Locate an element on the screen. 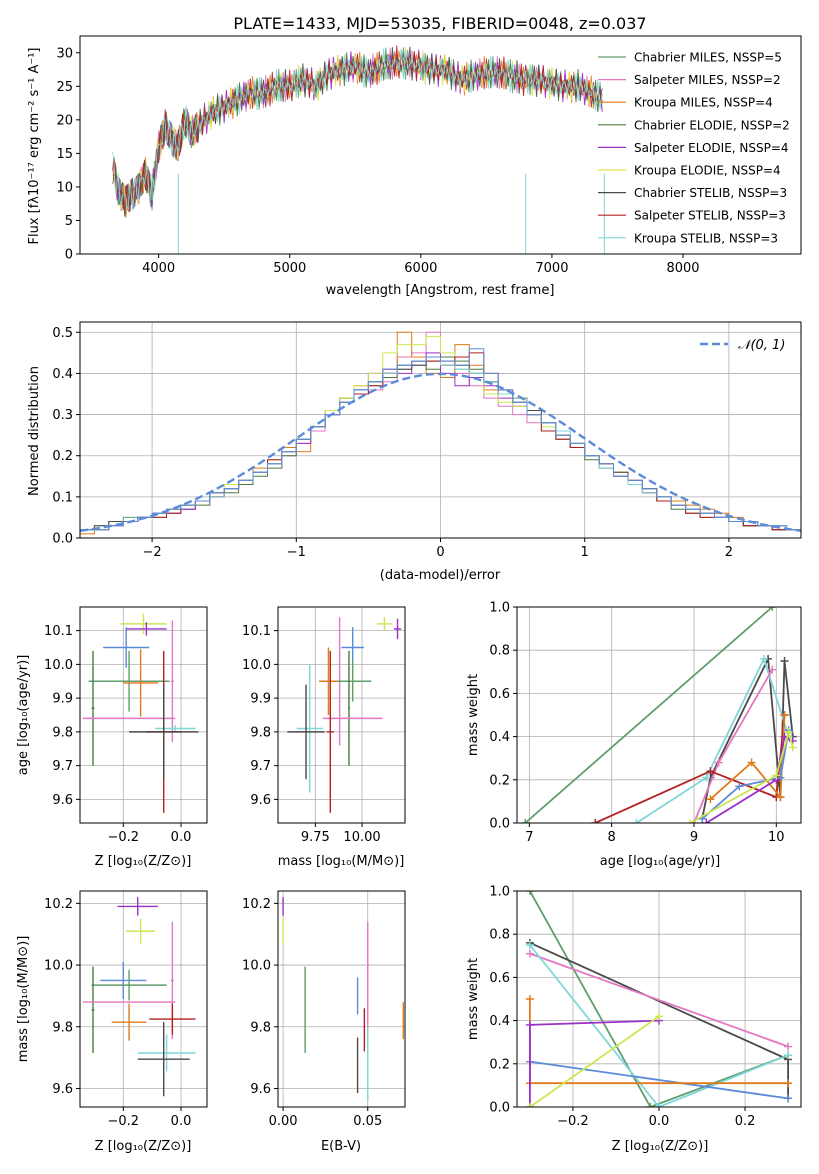 This screenshot has width=819, height=1174. spectrum-xlabel: wavelength [Angstrom, rest frame] is located at coordinates (440, 290).